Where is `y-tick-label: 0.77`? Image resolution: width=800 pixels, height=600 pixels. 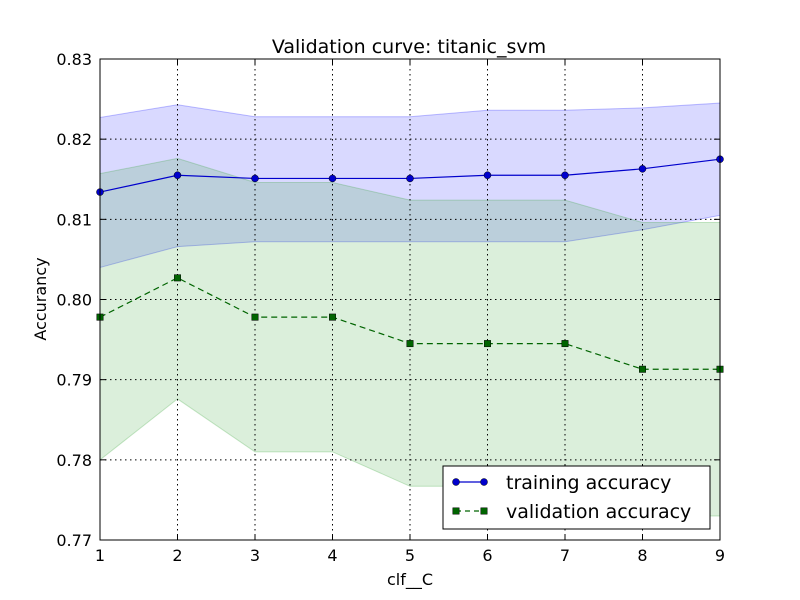 y-tick-label: 0.77 is located at coordinates (74, 540).